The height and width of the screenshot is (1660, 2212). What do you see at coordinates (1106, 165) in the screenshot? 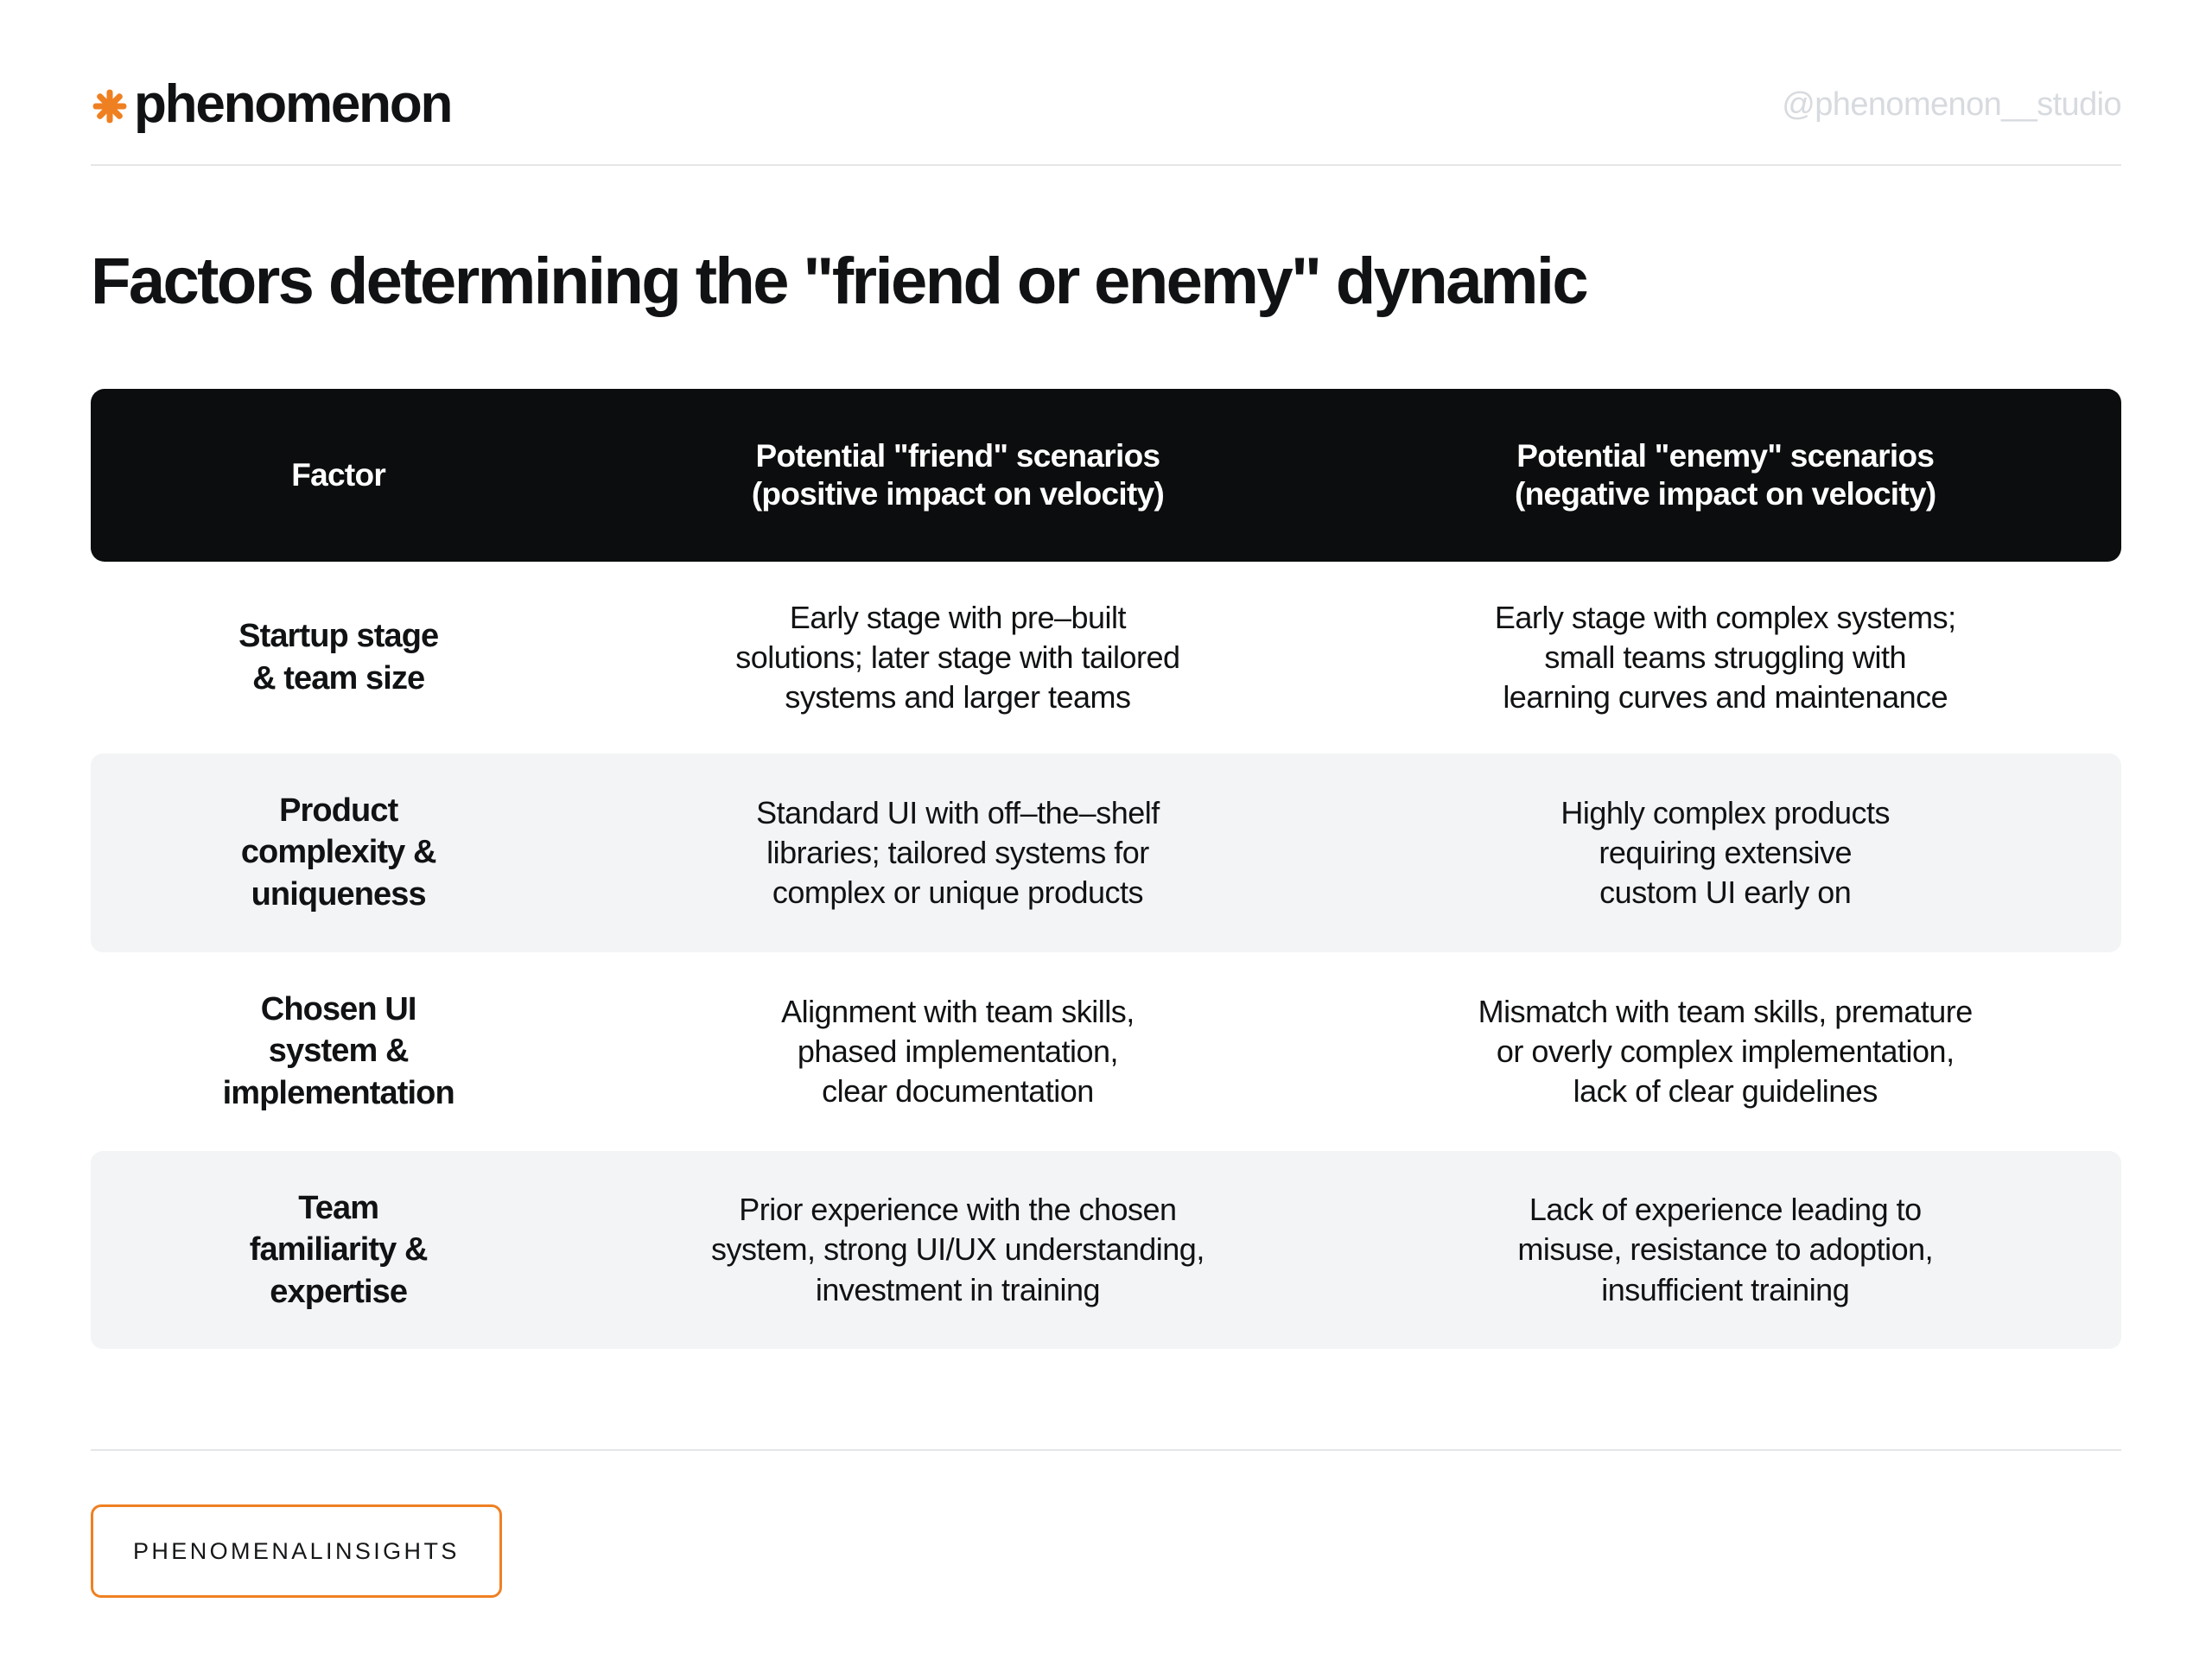
I see `header-divider` at bounding box center [1106, 165].